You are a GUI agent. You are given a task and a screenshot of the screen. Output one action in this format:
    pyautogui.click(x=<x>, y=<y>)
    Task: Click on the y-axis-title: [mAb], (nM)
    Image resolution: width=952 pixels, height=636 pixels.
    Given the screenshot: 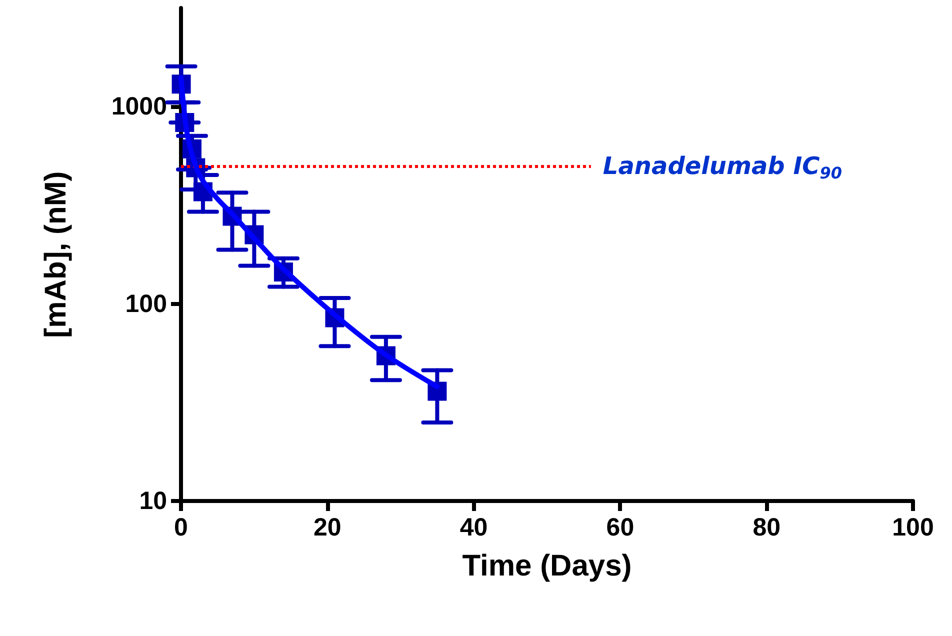 What is the action you would take?
    pyautogui.click(x=56, y=254)
    